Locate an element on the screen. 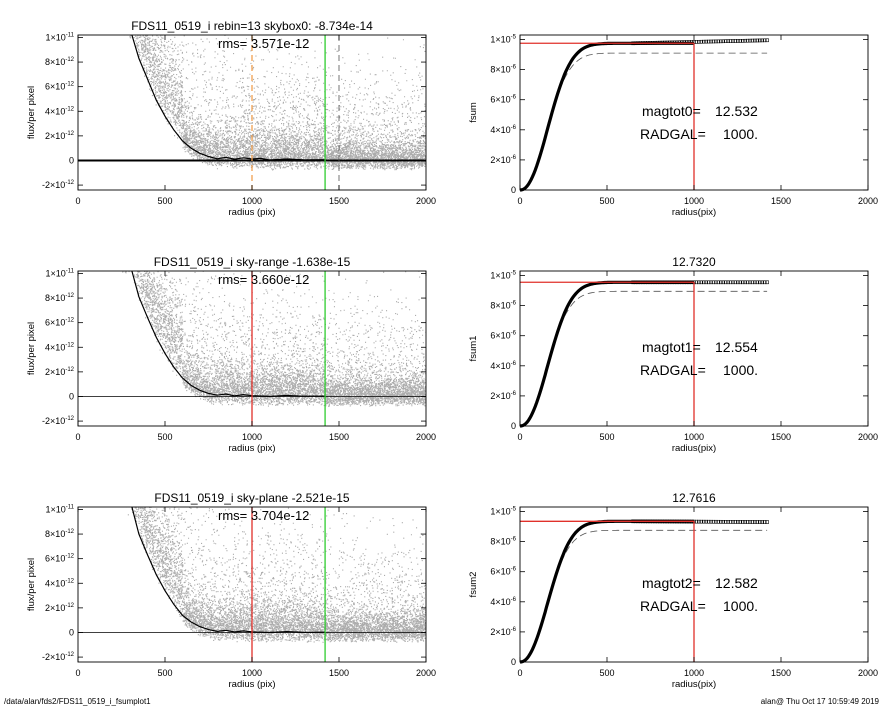 The width and height of the screenshot is (885, 708). rms-annotation: rms= 3.660e-12 is located at coordinates (263, 279).